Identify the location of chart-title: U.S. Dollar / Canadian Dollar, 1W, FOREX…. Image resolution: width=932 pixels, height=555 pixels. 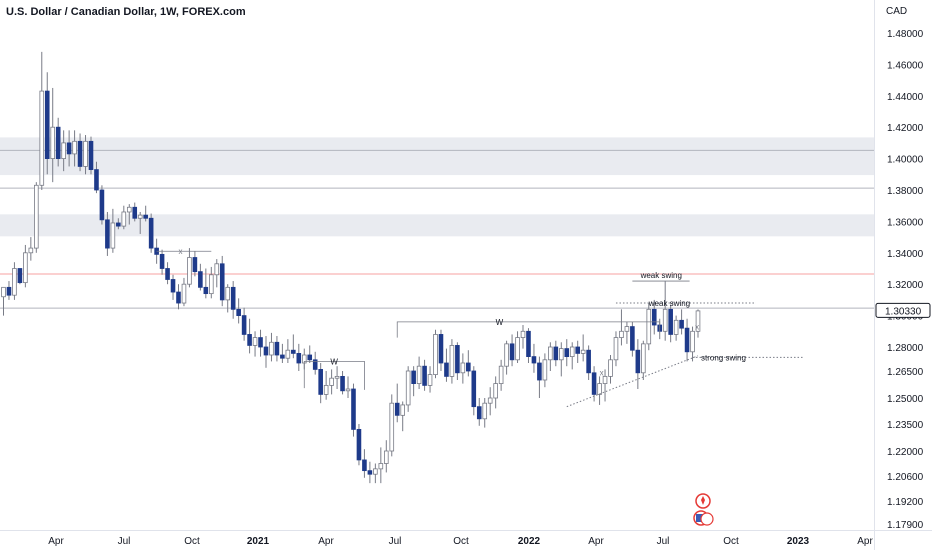
(126, 12).